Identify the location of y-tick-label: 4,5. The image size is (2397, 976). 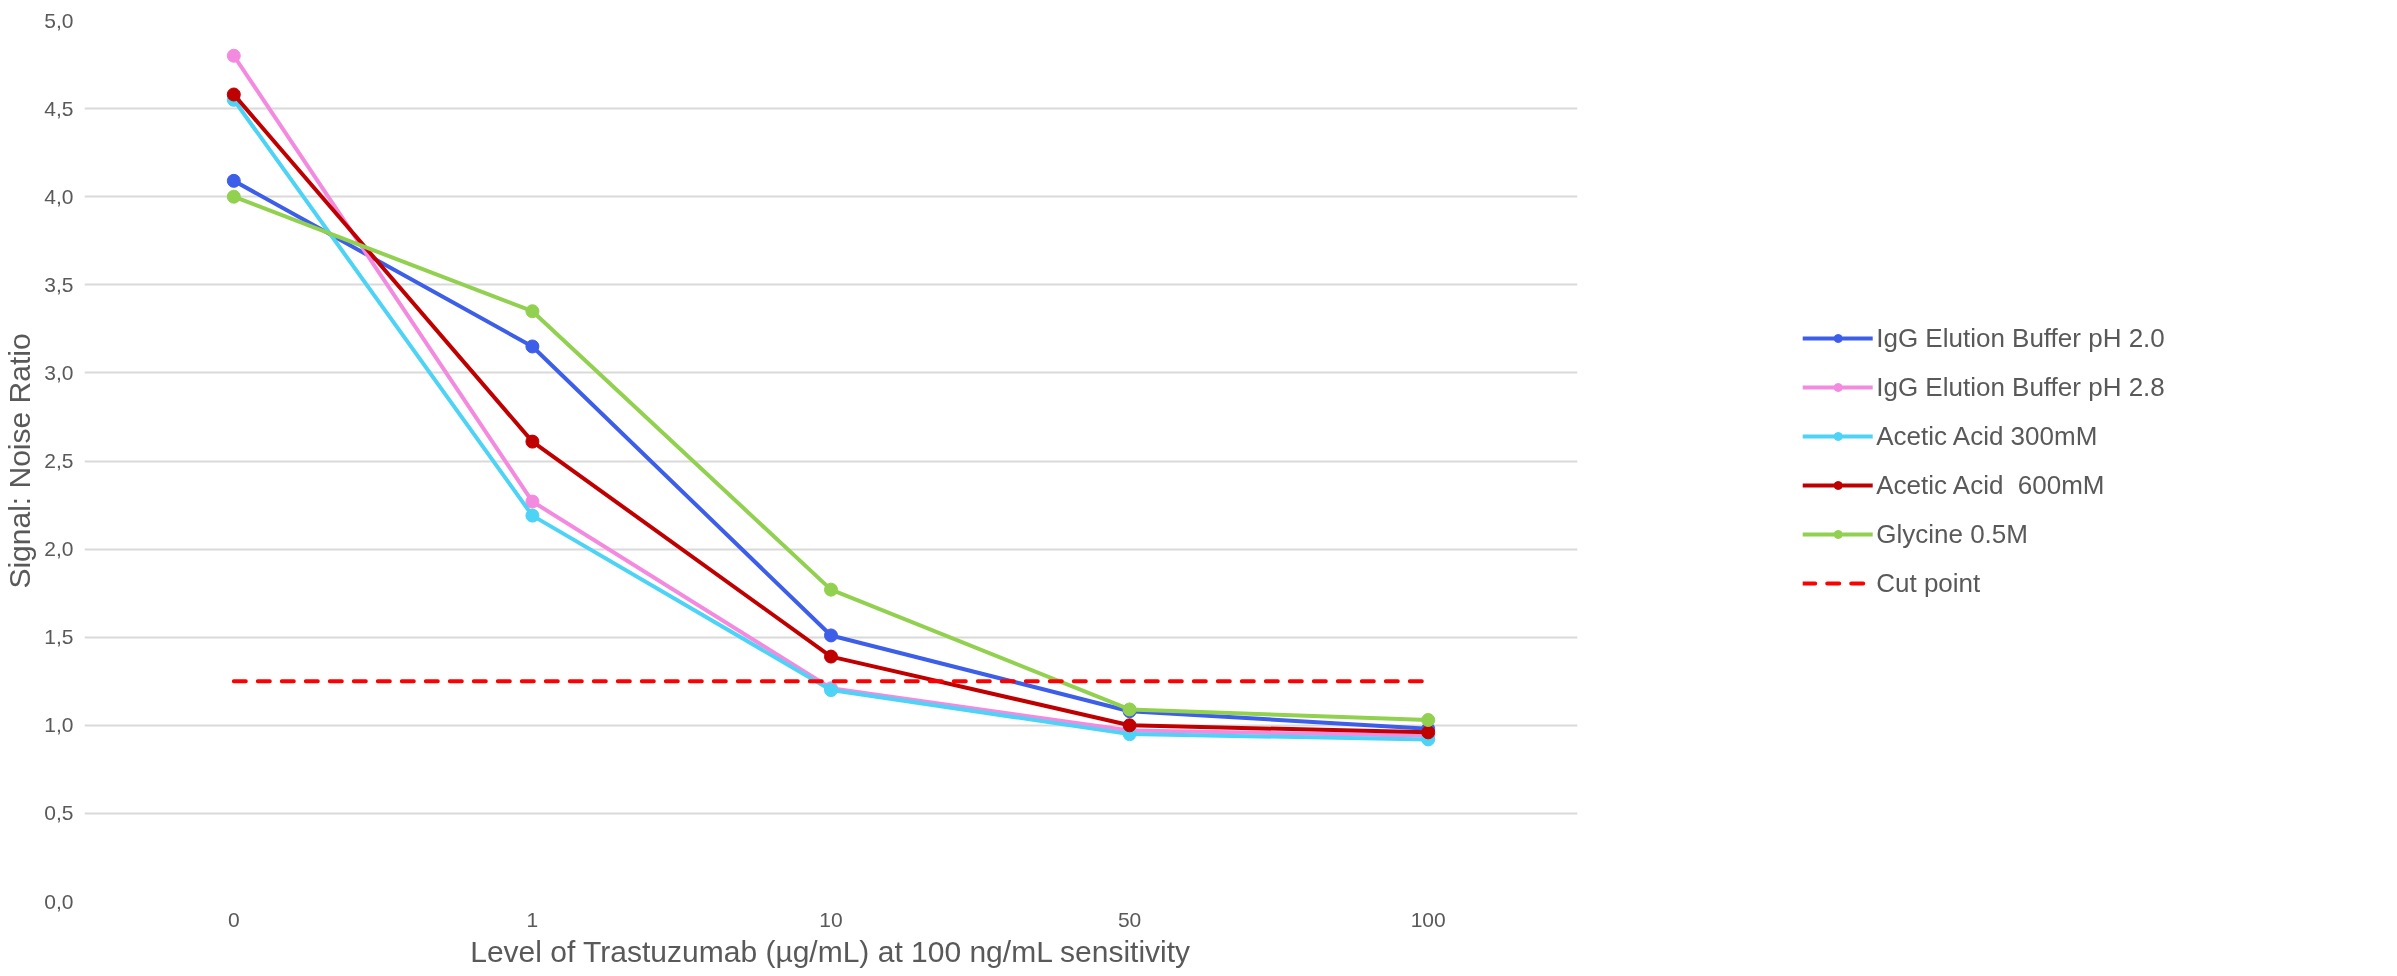
(59, 108).